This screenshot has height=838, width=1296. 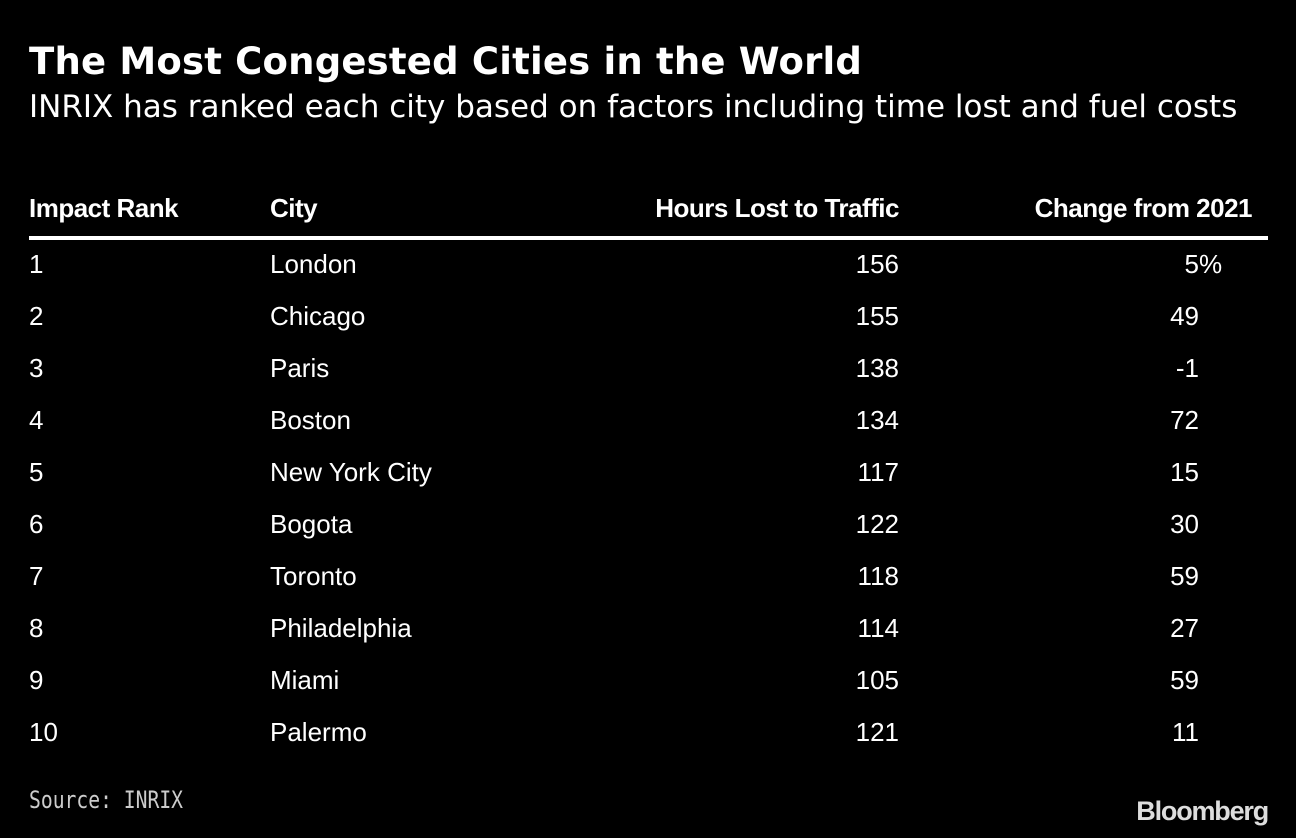 I want to click on rank-cell: 5, so click(x=36, y=472).